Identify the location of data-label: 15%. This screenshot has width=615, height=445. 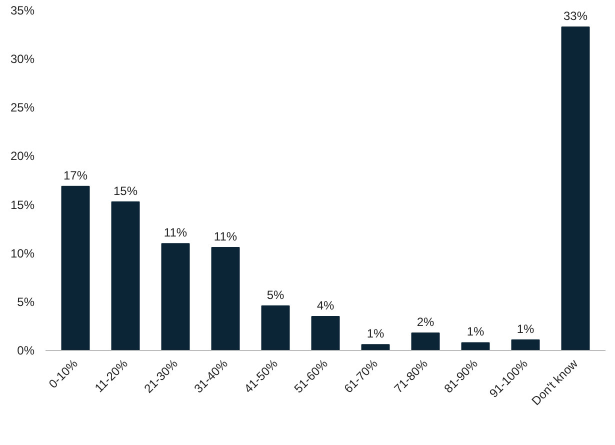
(125, 191).